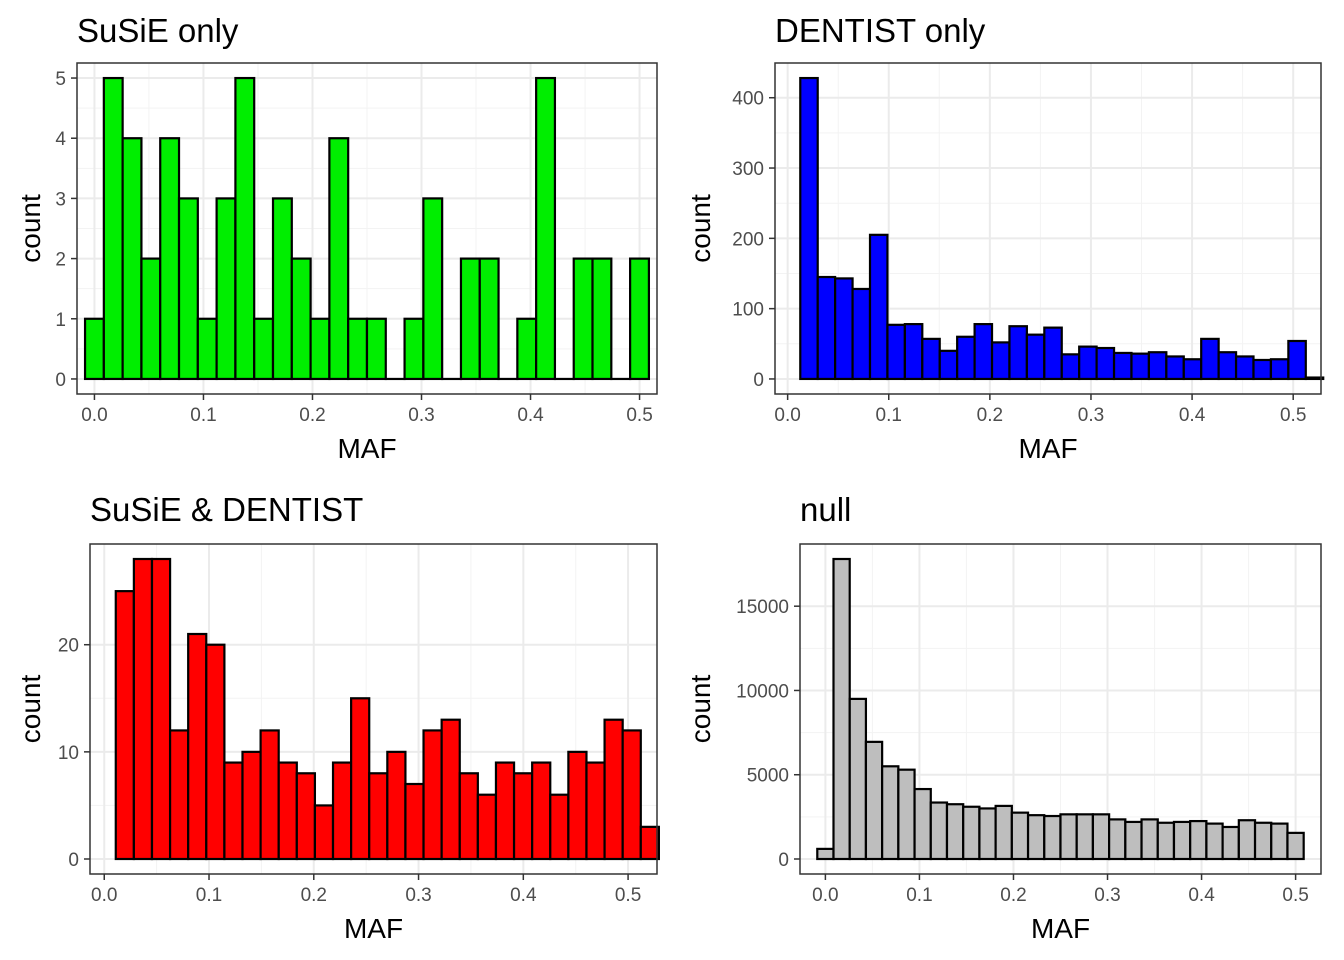  What do you see at coordinates (990, 415) in the screenshot?
I see `x-tick-label: 0.2` at bounding box center [990, 415].